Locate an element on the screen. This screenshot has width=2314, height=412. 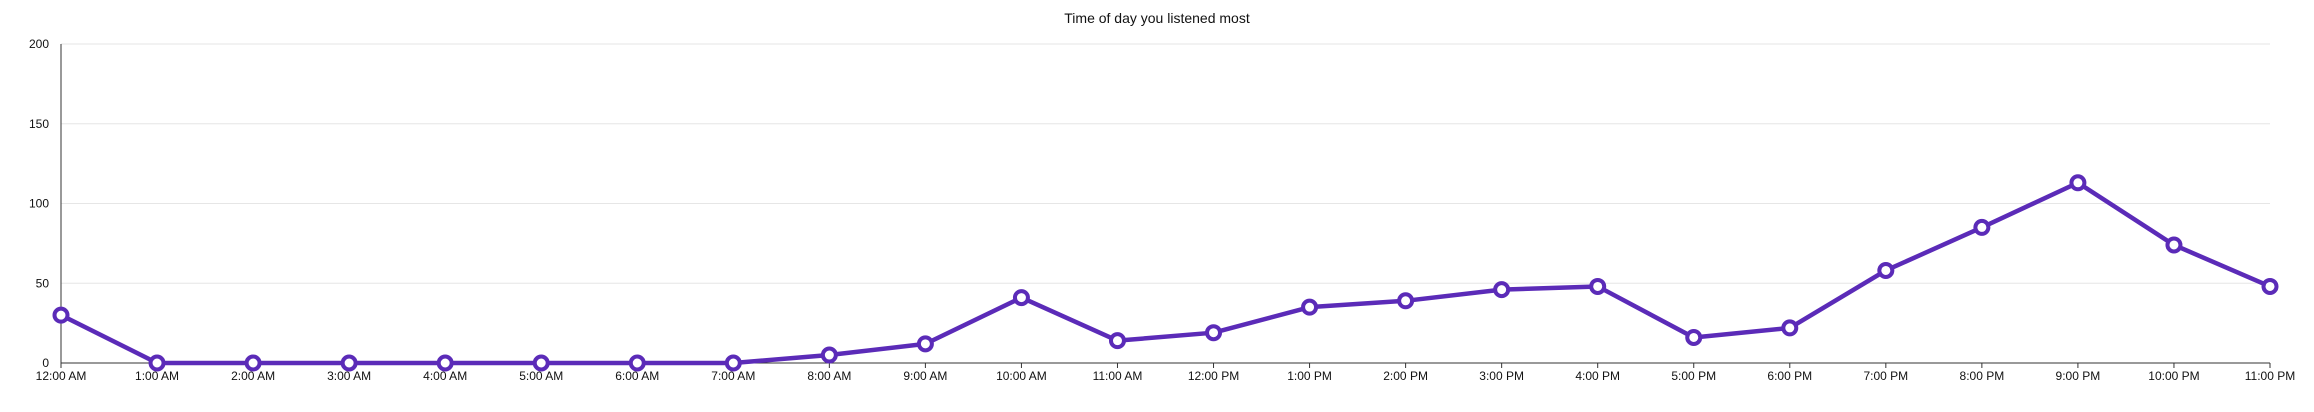
y-tick-label: 50 is located at coordinates (43, 283).